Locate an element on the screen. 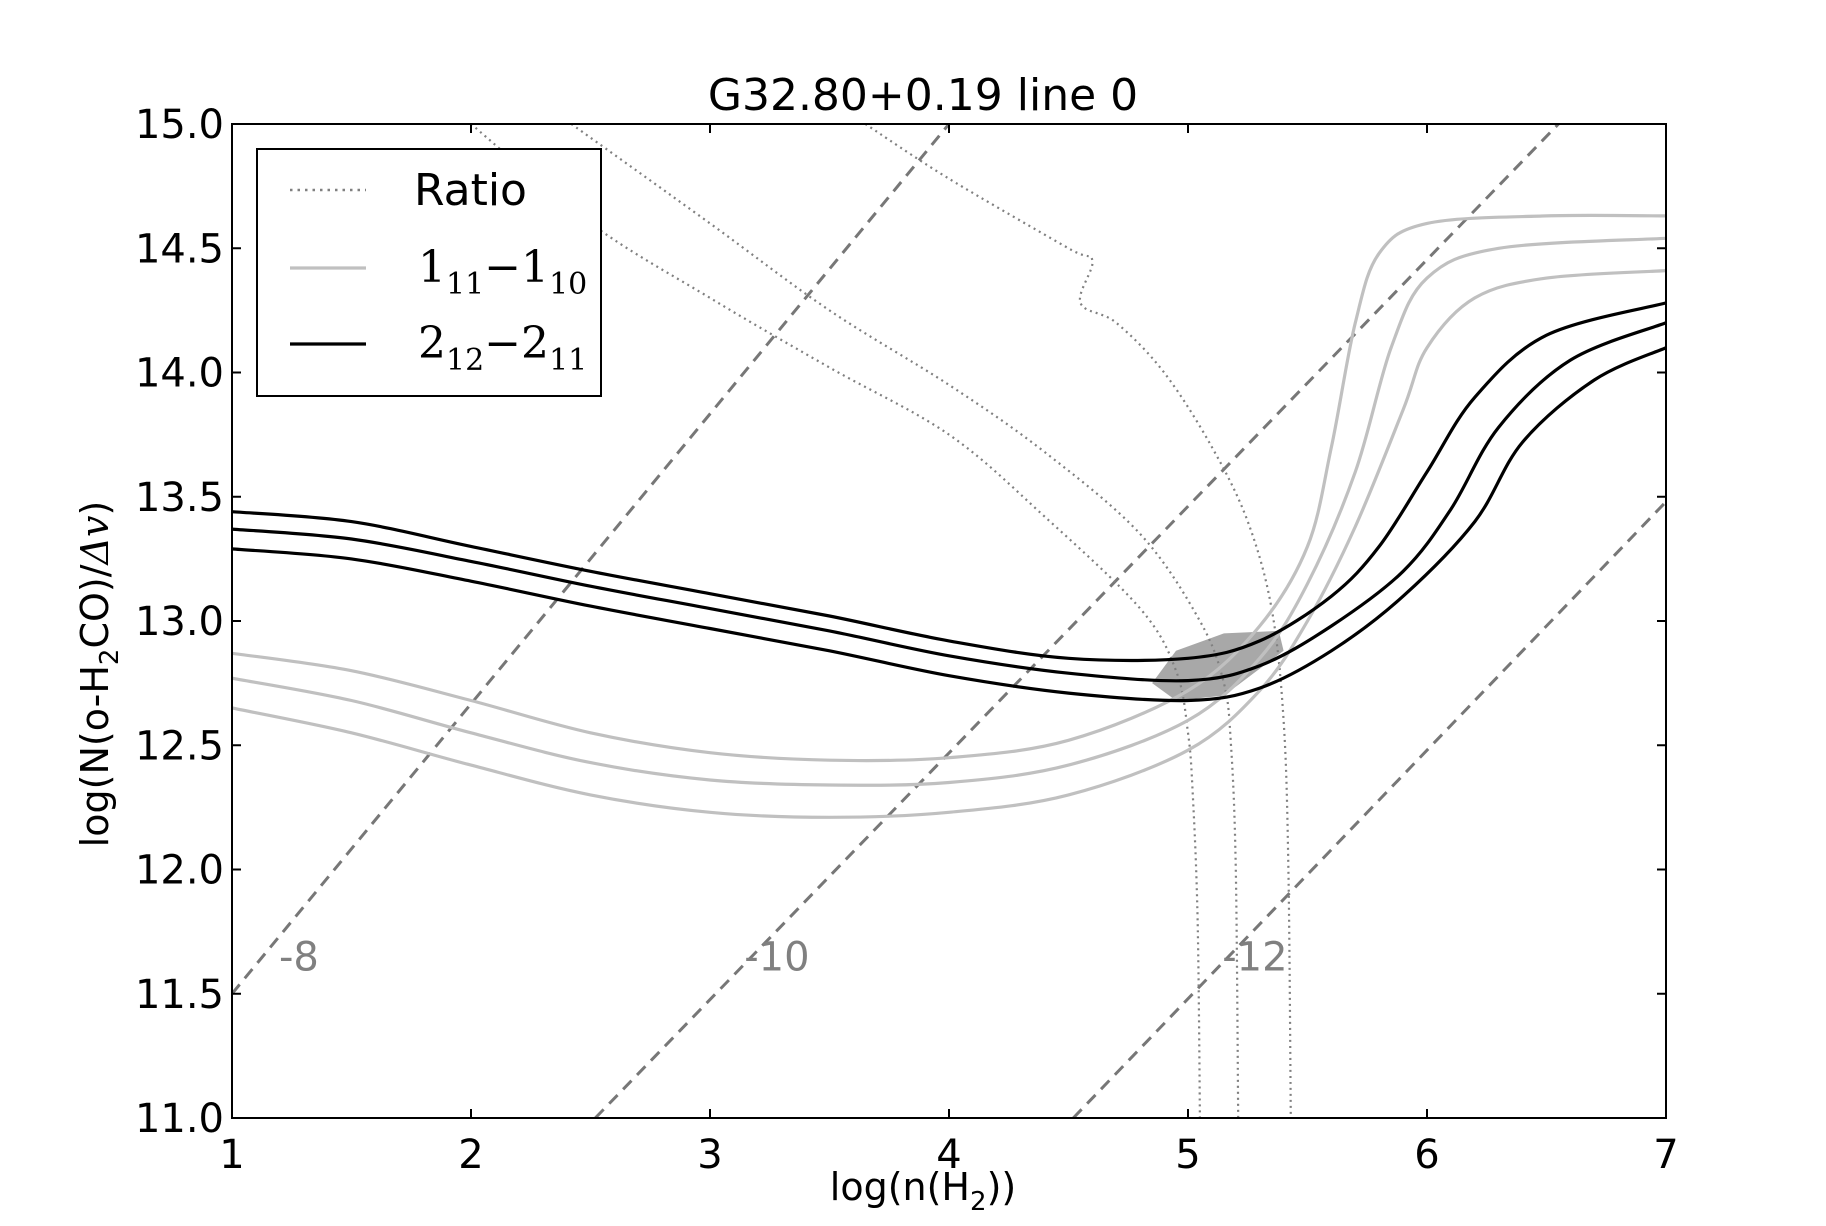 Image resolution: width=1826 pixels, height=1226 pixels. y-tick-label: 12.5 is located at coordinates (179, 746).